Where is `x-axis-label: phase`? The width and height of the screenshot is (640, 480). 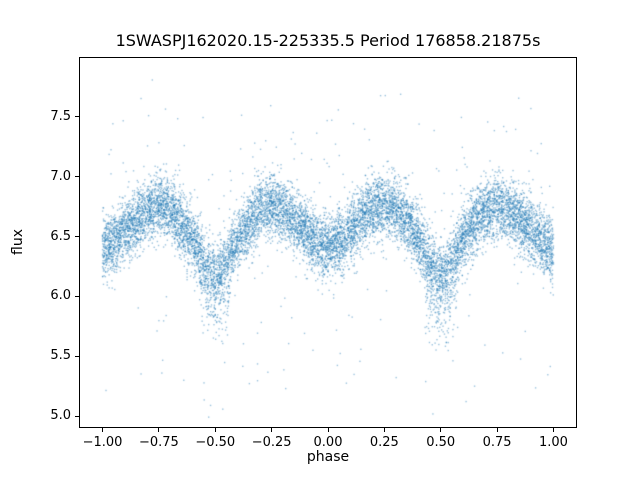 x-axis-label: phase is located at coordinates (328, 457).